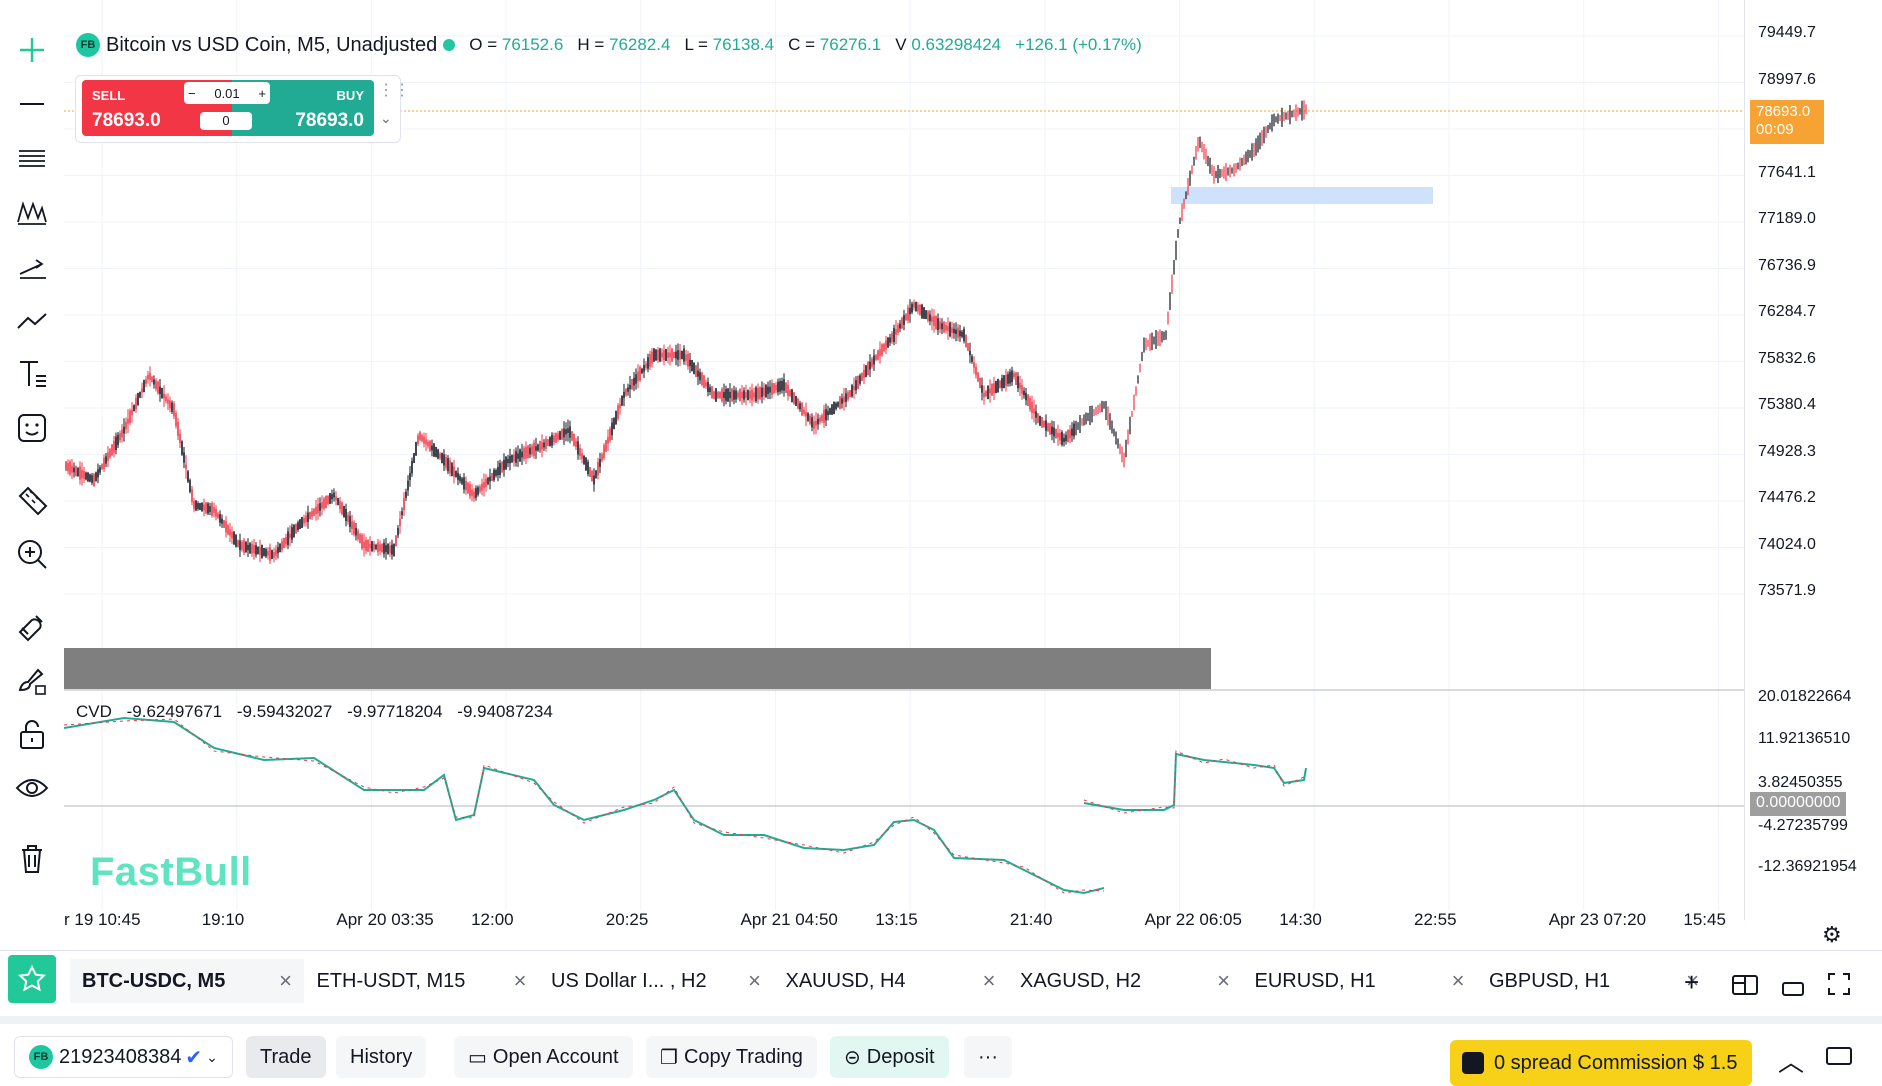  What do you see at coordinates (154, 980) in the screenshot?
I see `tab-label: BTC-USDC, M5` at bounding box center [154, 980].